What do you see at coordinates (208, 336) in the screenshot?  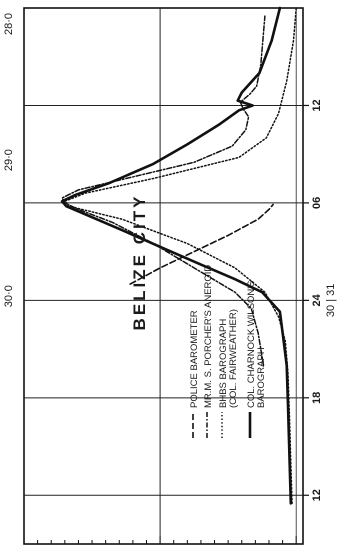 I see `legend-label: MR.M. S. PORCHER'S ANEROID` at bounding box center [208, 336].